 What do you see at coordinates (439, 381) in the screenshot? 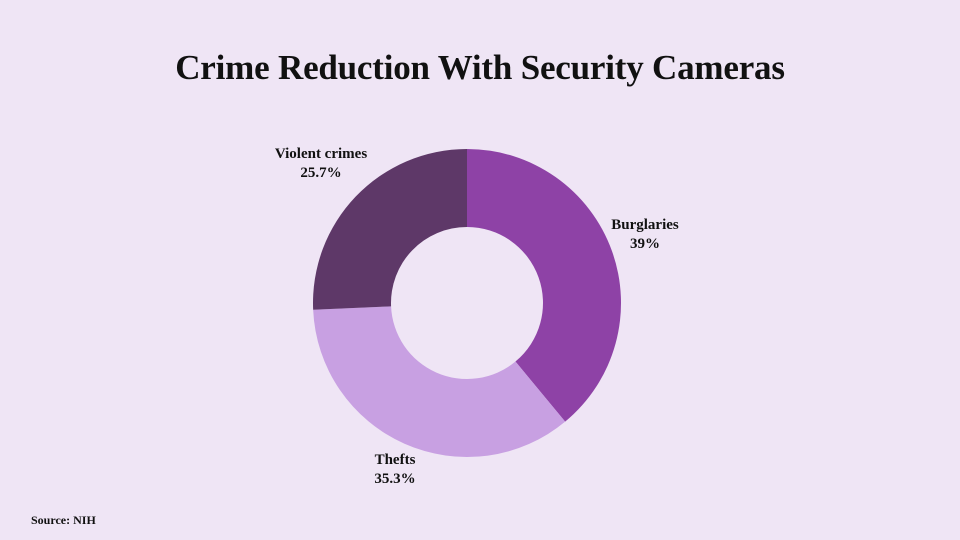
I see `slice-thefts` at bounding box center [439, 381].